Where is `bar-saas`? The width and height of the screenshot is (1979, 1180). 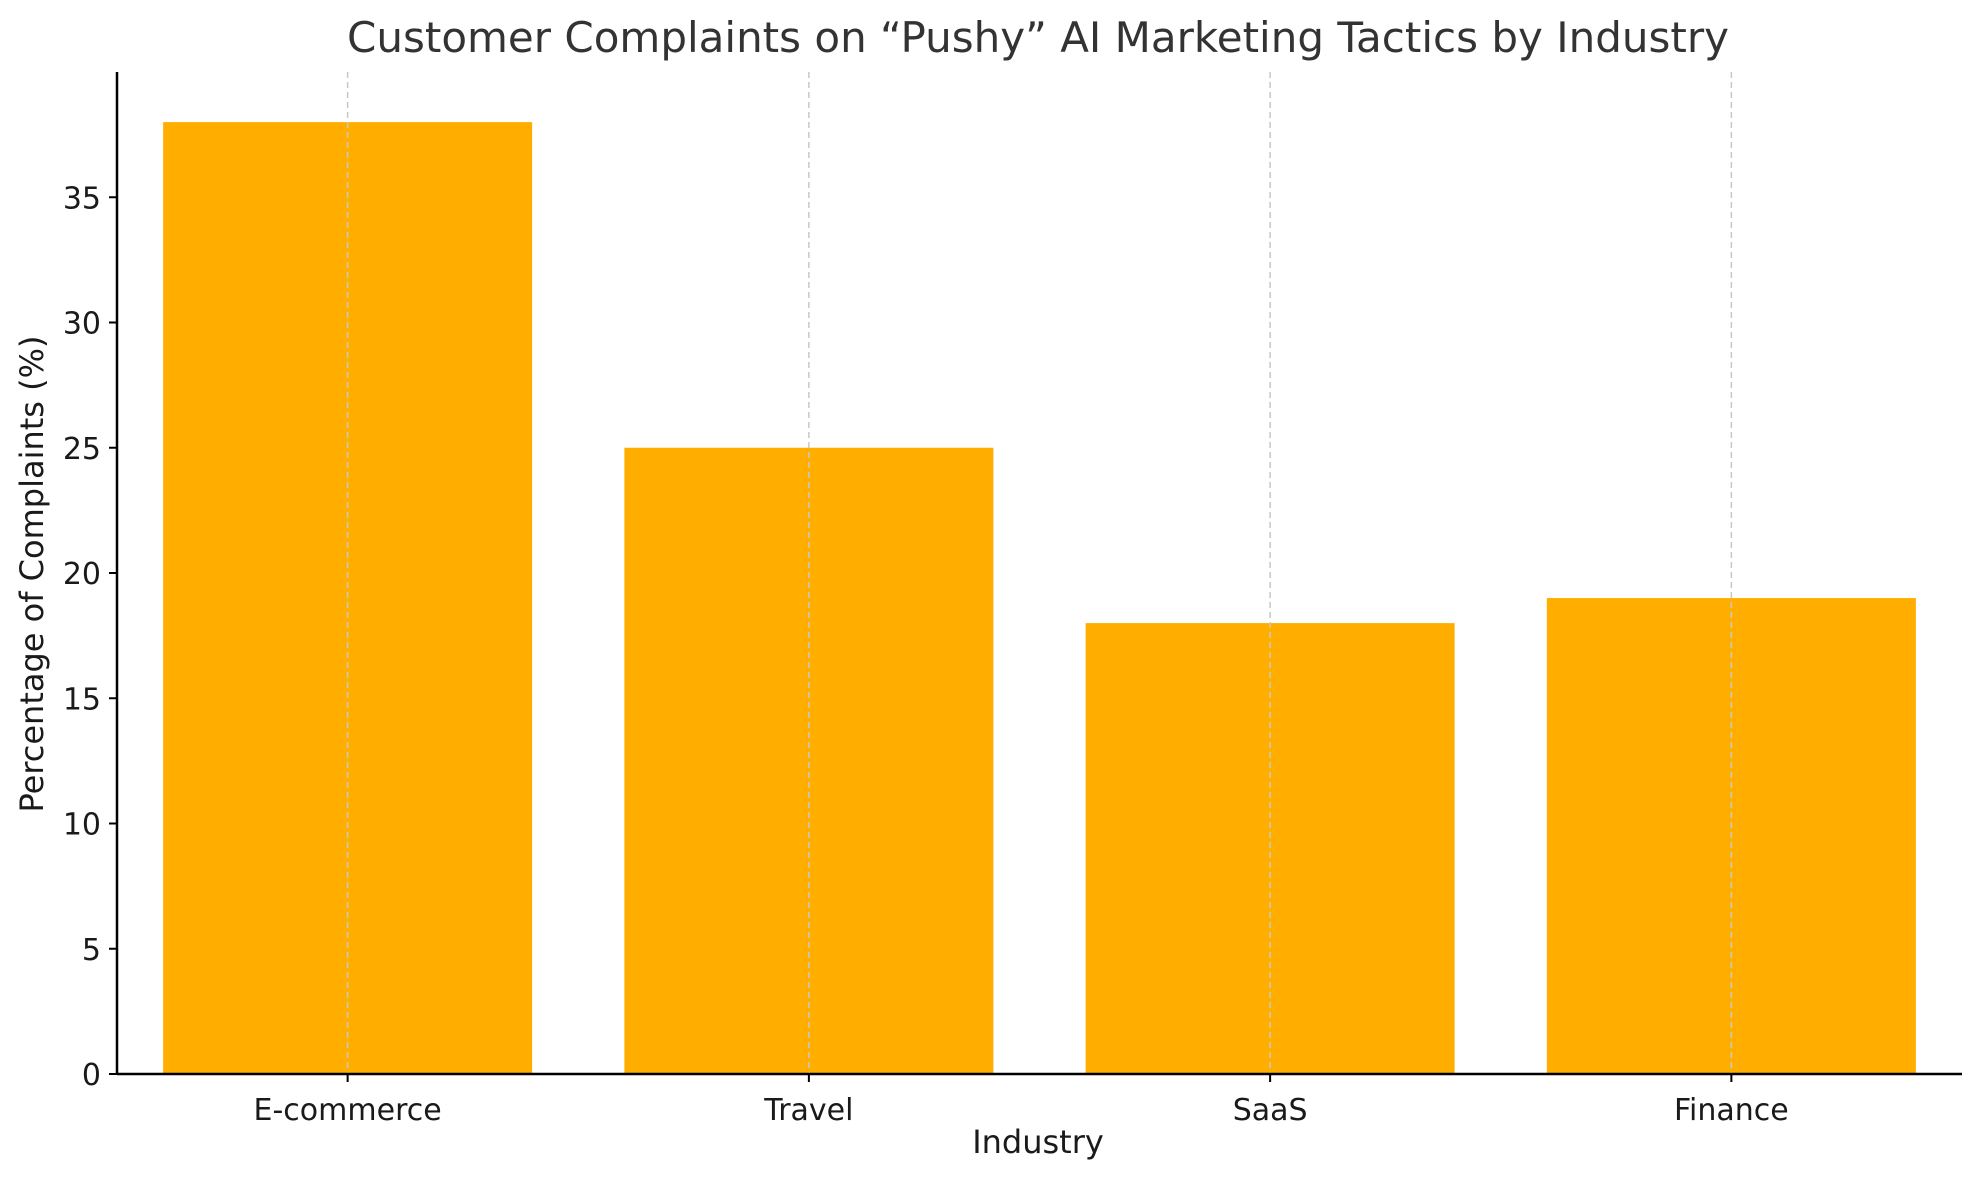 bar-saas is located at coordinates (1270, 848).